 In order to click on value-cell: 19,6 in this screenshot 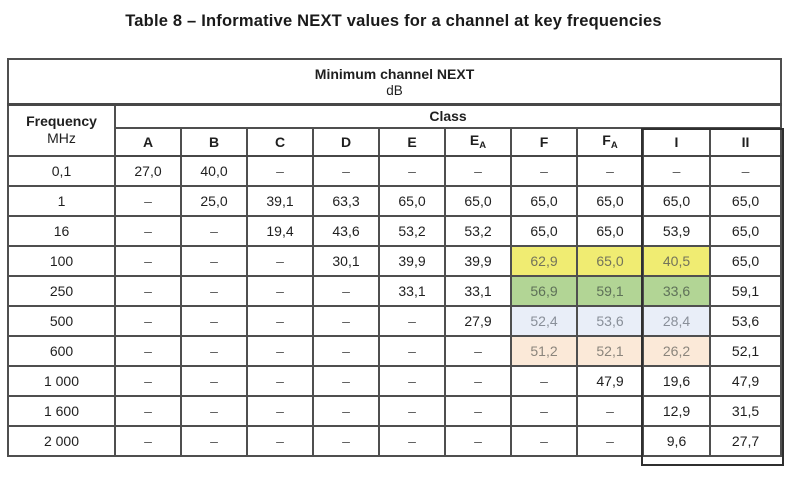, I will do `click(676, 380)`.